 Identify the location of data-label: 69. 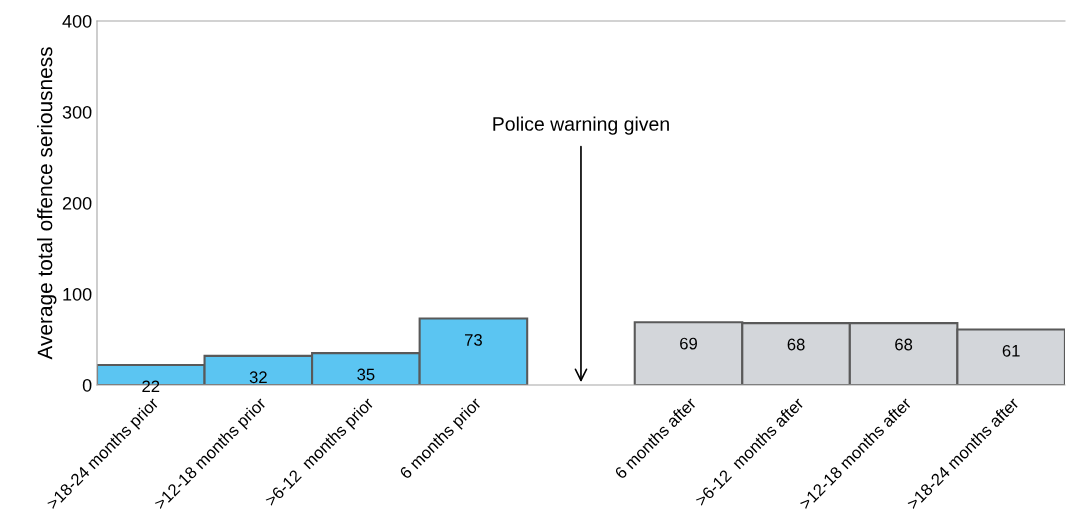
(688, 343).